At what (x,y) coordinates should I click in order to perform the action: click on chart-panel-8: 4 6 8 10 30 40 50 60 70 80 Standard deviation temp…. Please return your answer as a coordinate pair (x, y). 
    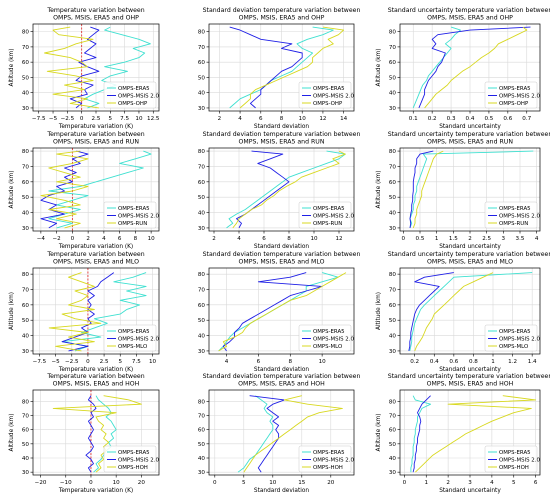
    Looking at the image, I should click on (279, 312).